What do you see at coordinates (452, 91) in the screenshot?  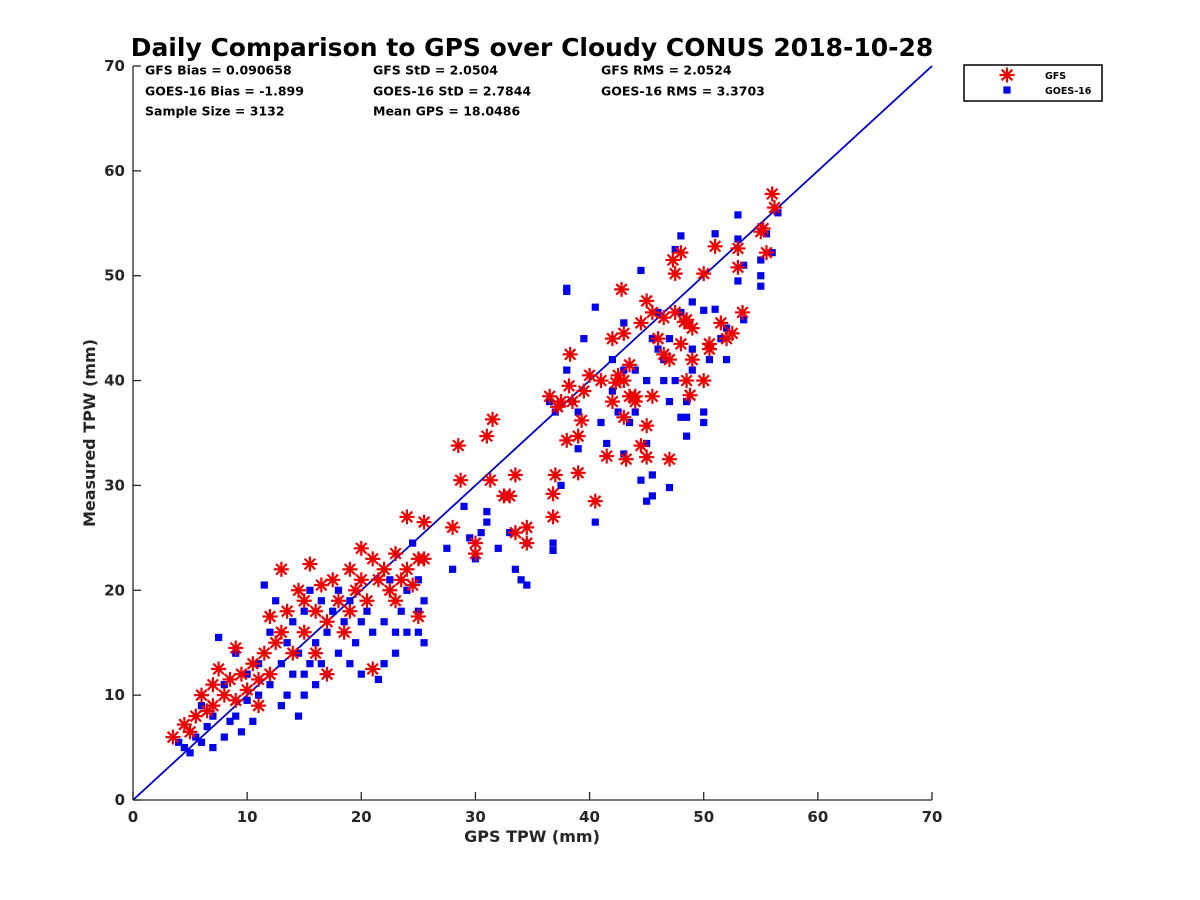 I see `stat-r1-c1: GOES-16 StD = 2.7844` at bounding box center [452, 91].